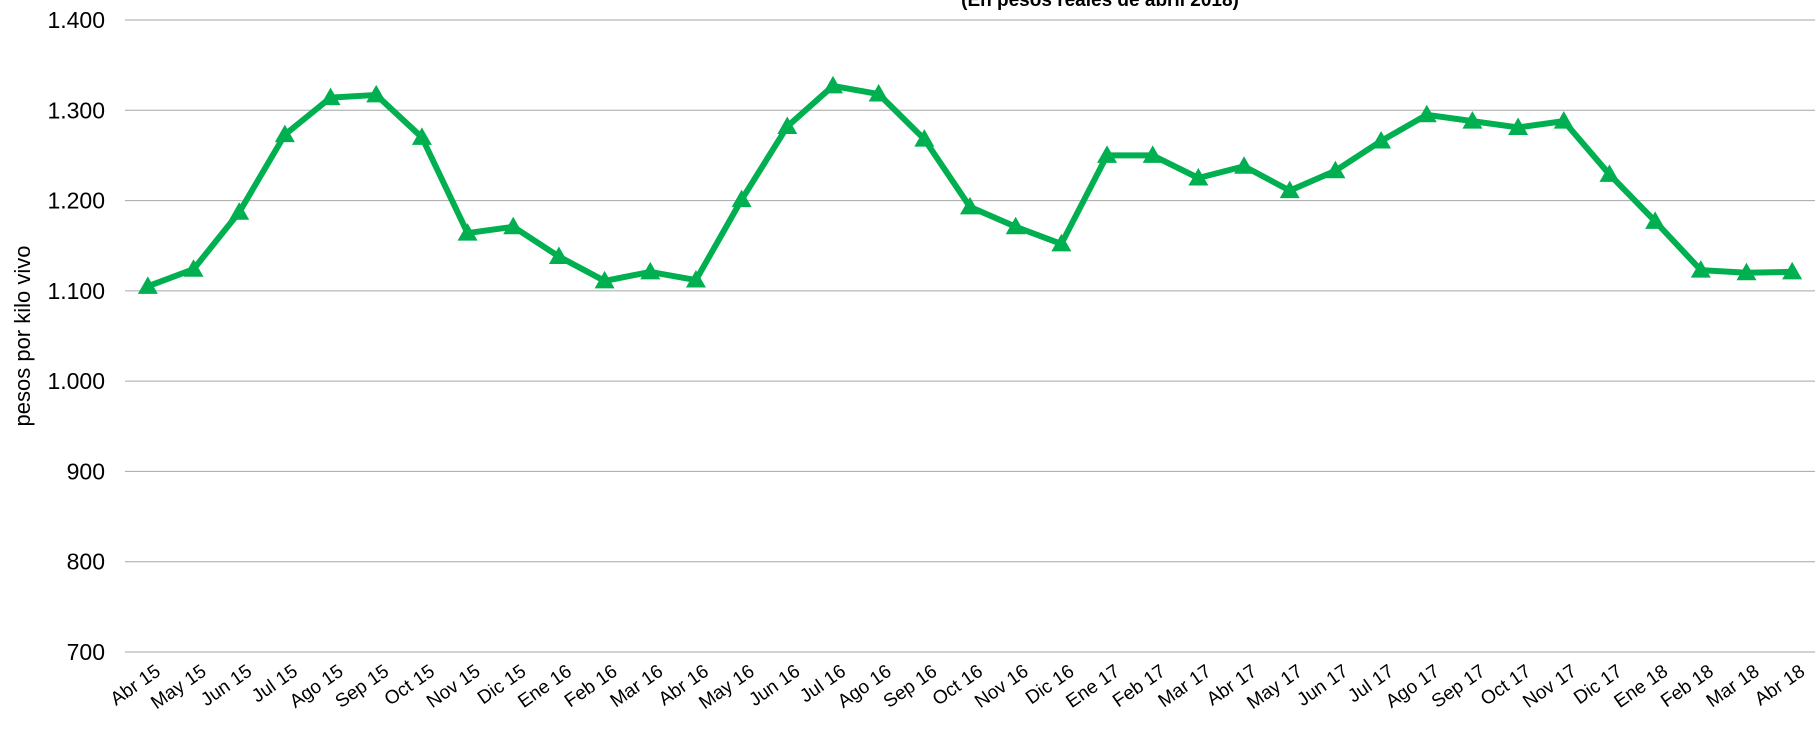 The height and width of the screenshot is (739, 1820). I want to click on x-tick-label: Nov 16, so click(1001, 687).